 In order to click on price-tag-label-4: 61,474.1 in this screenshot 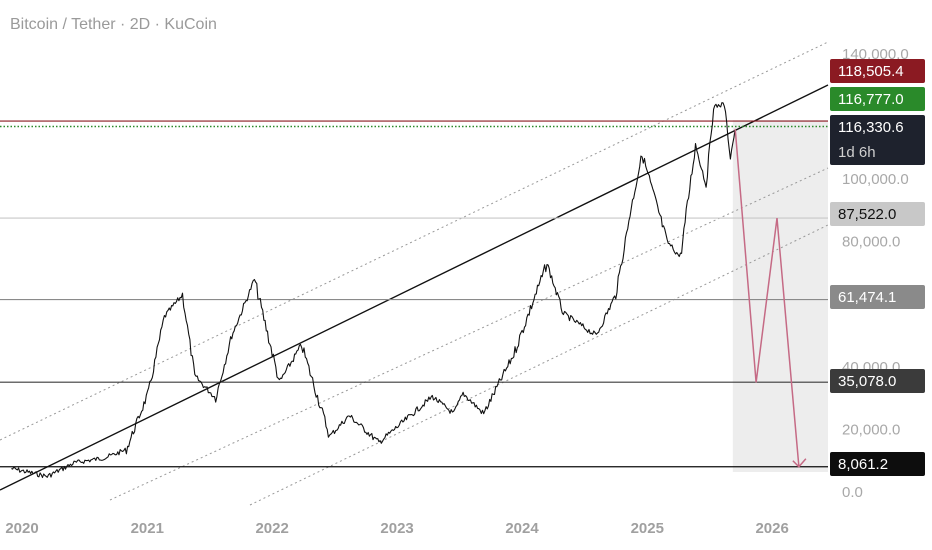, I will do `click(867, 297)`.